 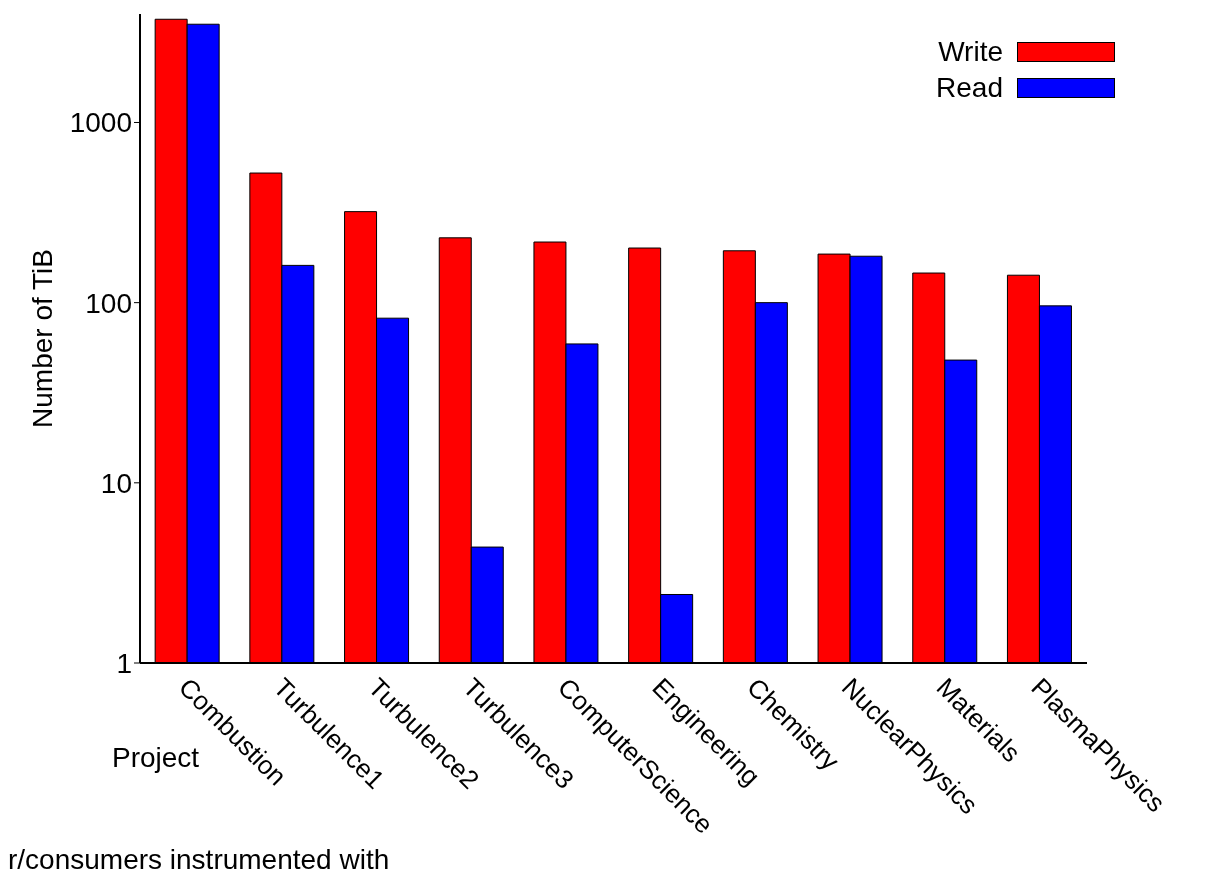 I want to click on text: r/consumers instrumented with, so click(x=199, y=859).